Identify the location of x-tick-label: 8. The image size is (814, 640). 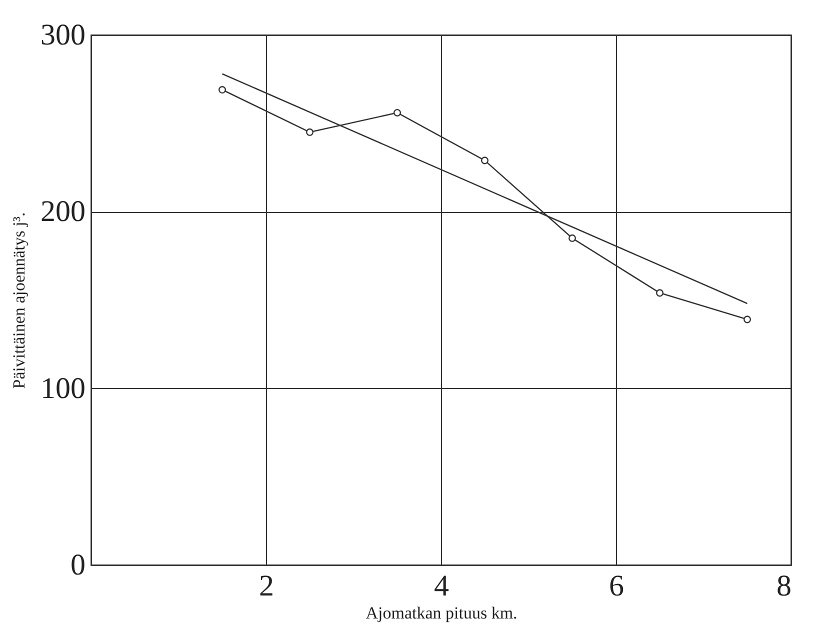
(784, 586).